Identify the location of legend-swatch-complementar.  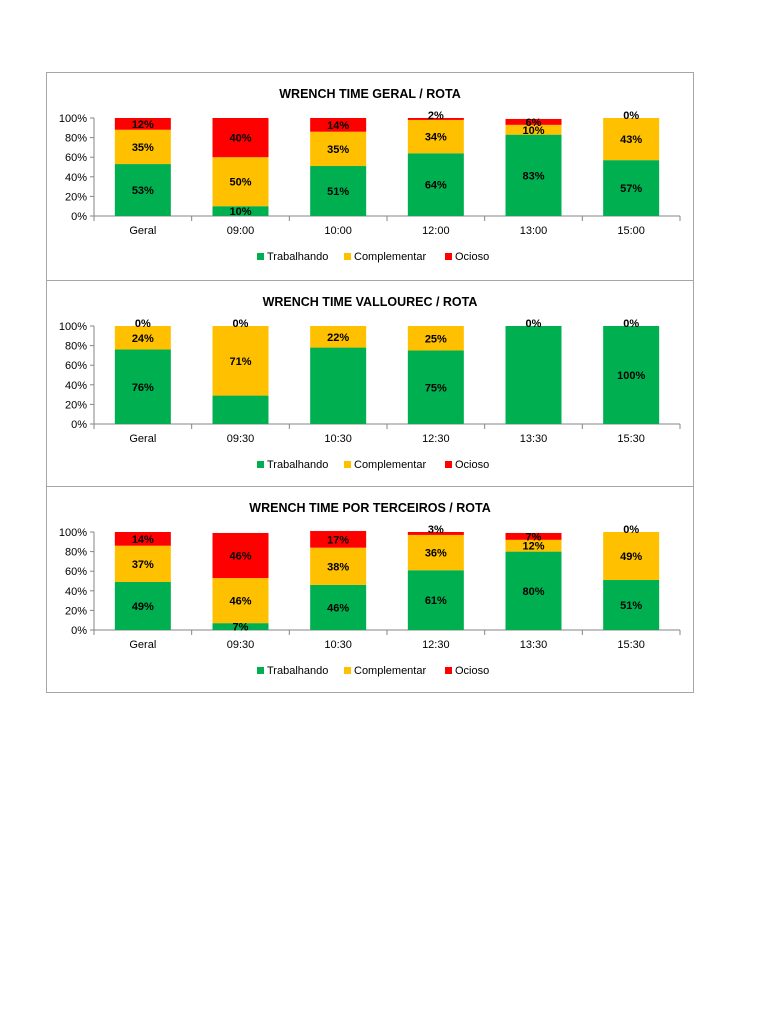
(347, 256).